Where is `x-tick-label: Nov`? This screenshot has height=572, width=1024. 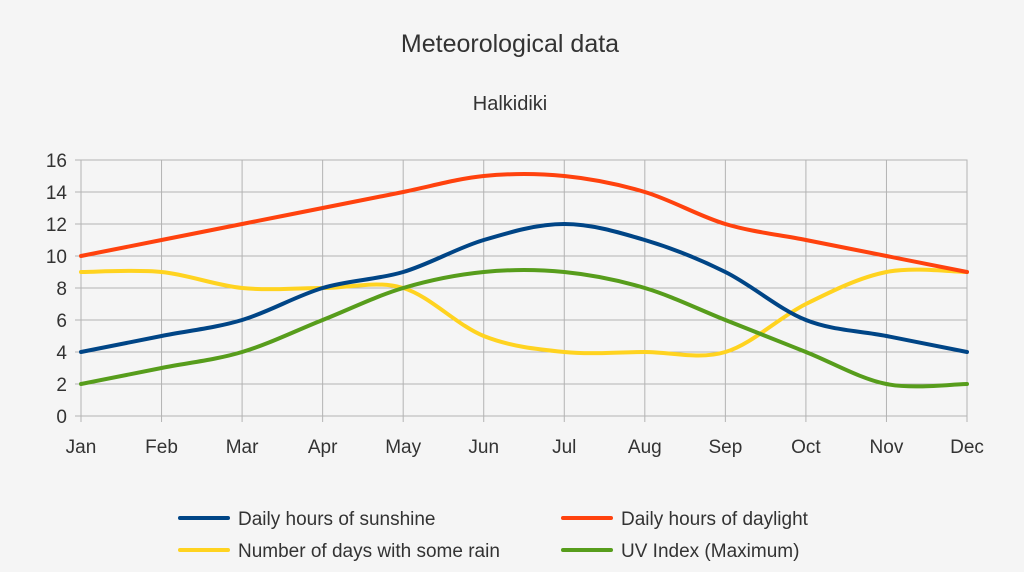 x-tick-label: Nov is located at coordinates (887, 447).